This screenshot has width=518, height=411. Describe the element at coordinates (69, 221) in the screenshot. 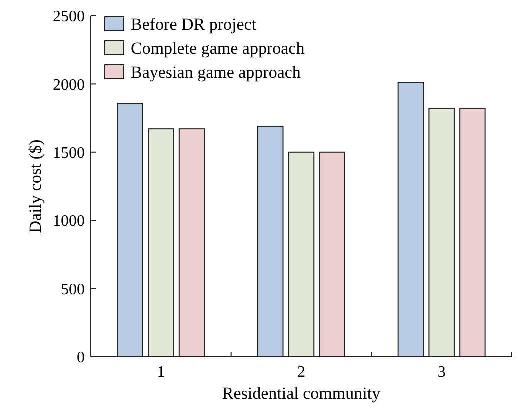

I see `y-tick-label: 1000` at that location.